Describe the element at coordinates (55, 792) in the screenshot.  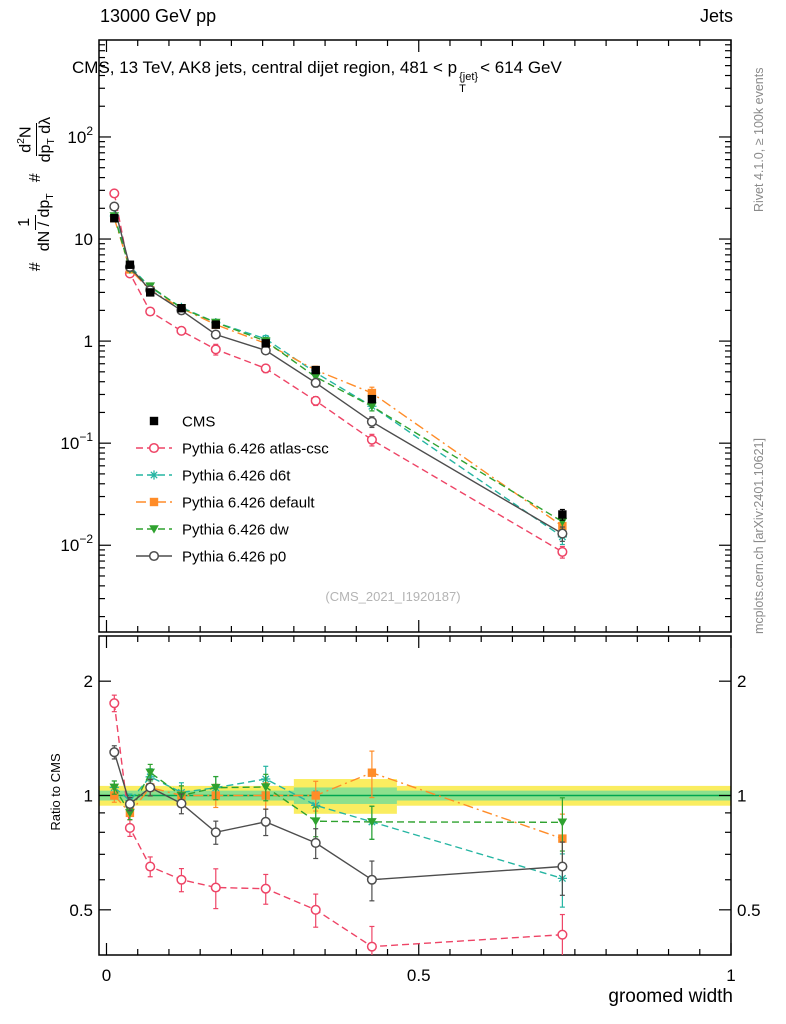
I see `ratio-y-axis-label: Ratio to CMS` at that location.